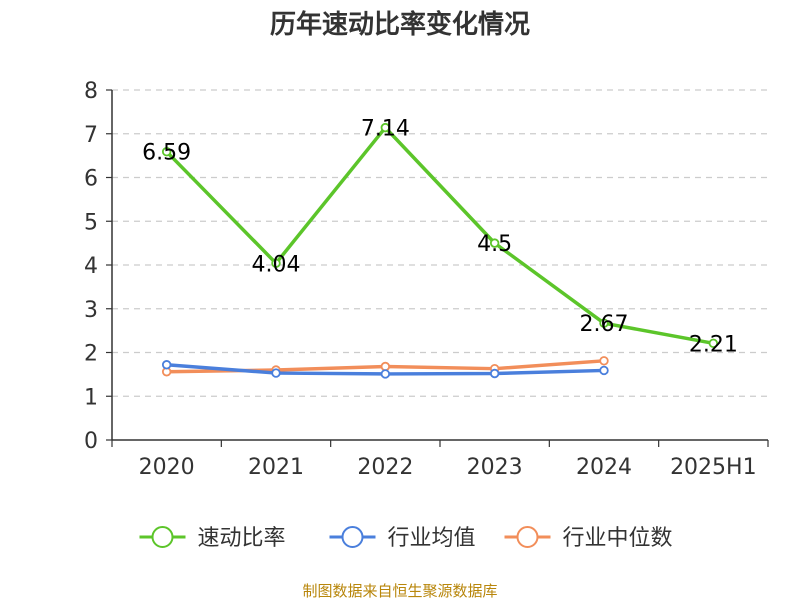  Describe the element at coordinates (91, 397) in the screenshot. I see `y-tick-label: 1` at that location.